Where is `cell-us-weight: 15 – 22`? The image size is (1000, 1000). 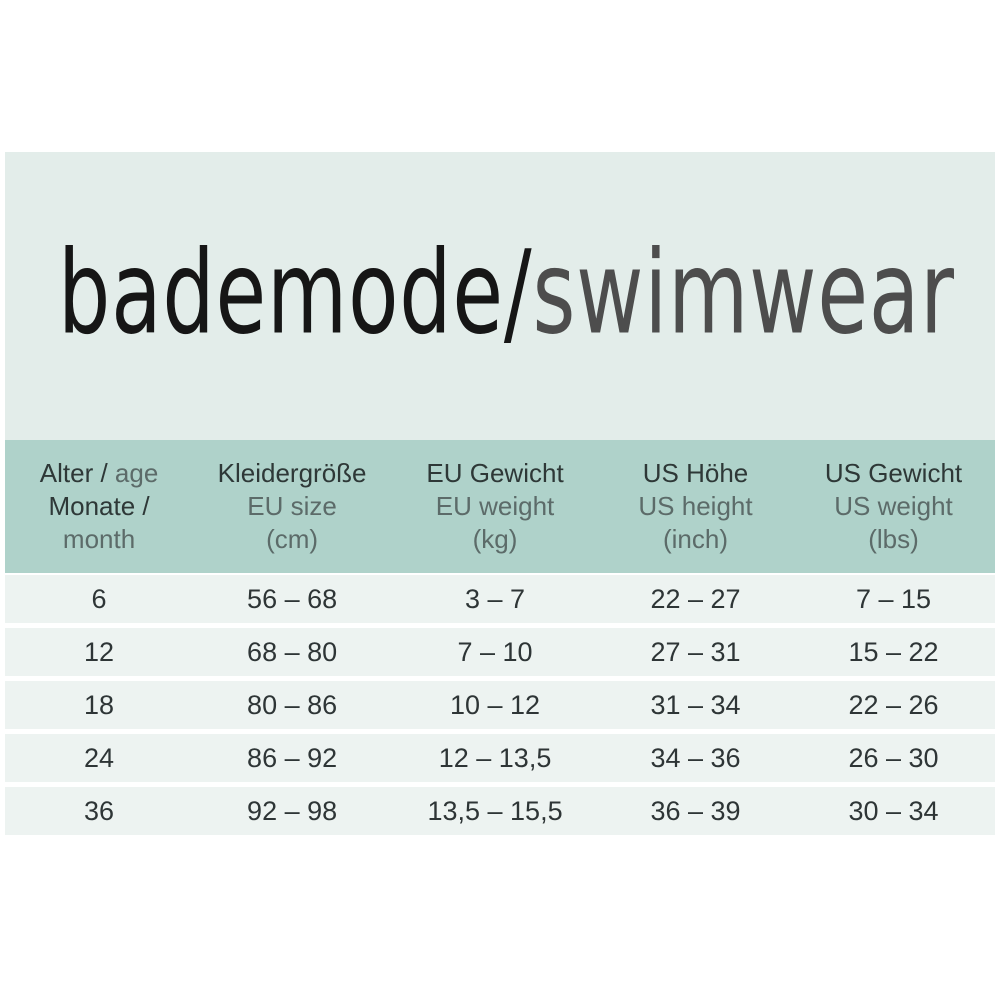 cell-us-weight: 15 – 22 is located at coordinates (893, 651).